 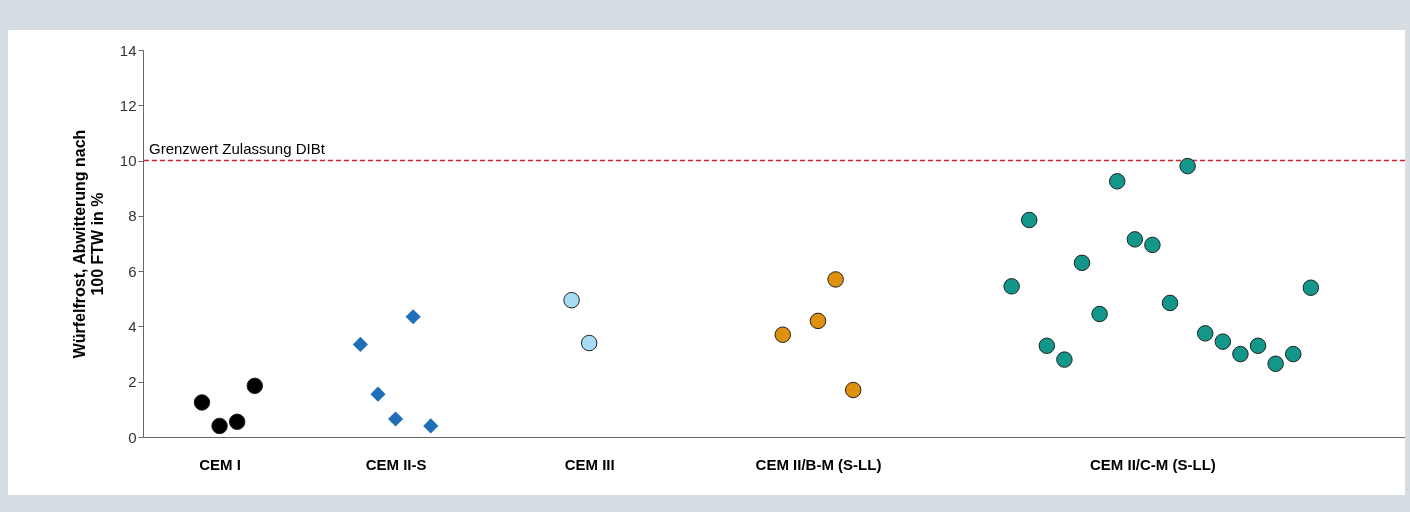 What do you see at coordinates (132, 437) in the screenshot?
I see `y-tick-label: 0` at bounding box center [132, 437].